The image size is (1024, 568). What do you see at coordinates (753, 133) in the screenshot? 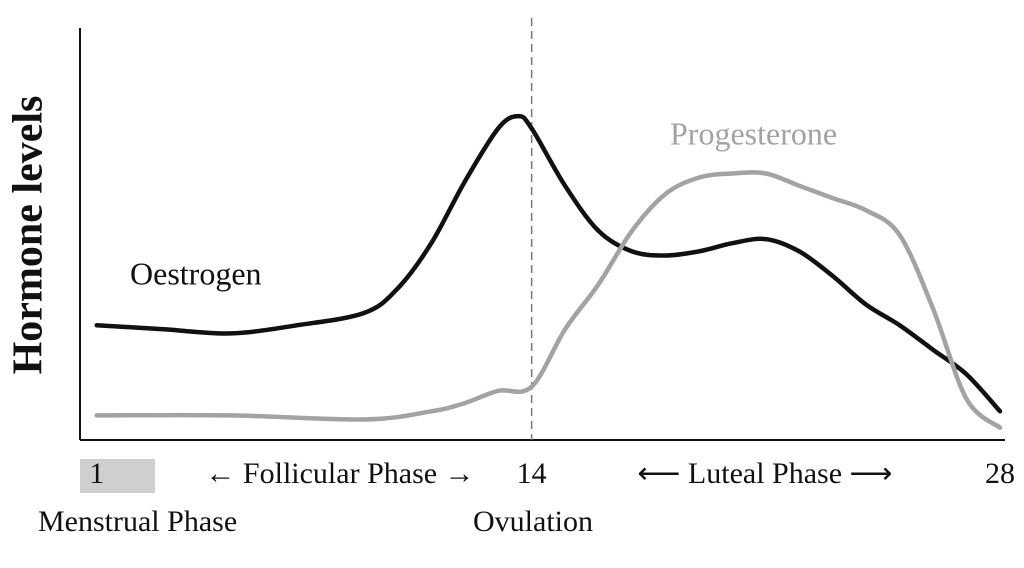
I see `series-label: Progesterone` at bounding box center [753, 133].